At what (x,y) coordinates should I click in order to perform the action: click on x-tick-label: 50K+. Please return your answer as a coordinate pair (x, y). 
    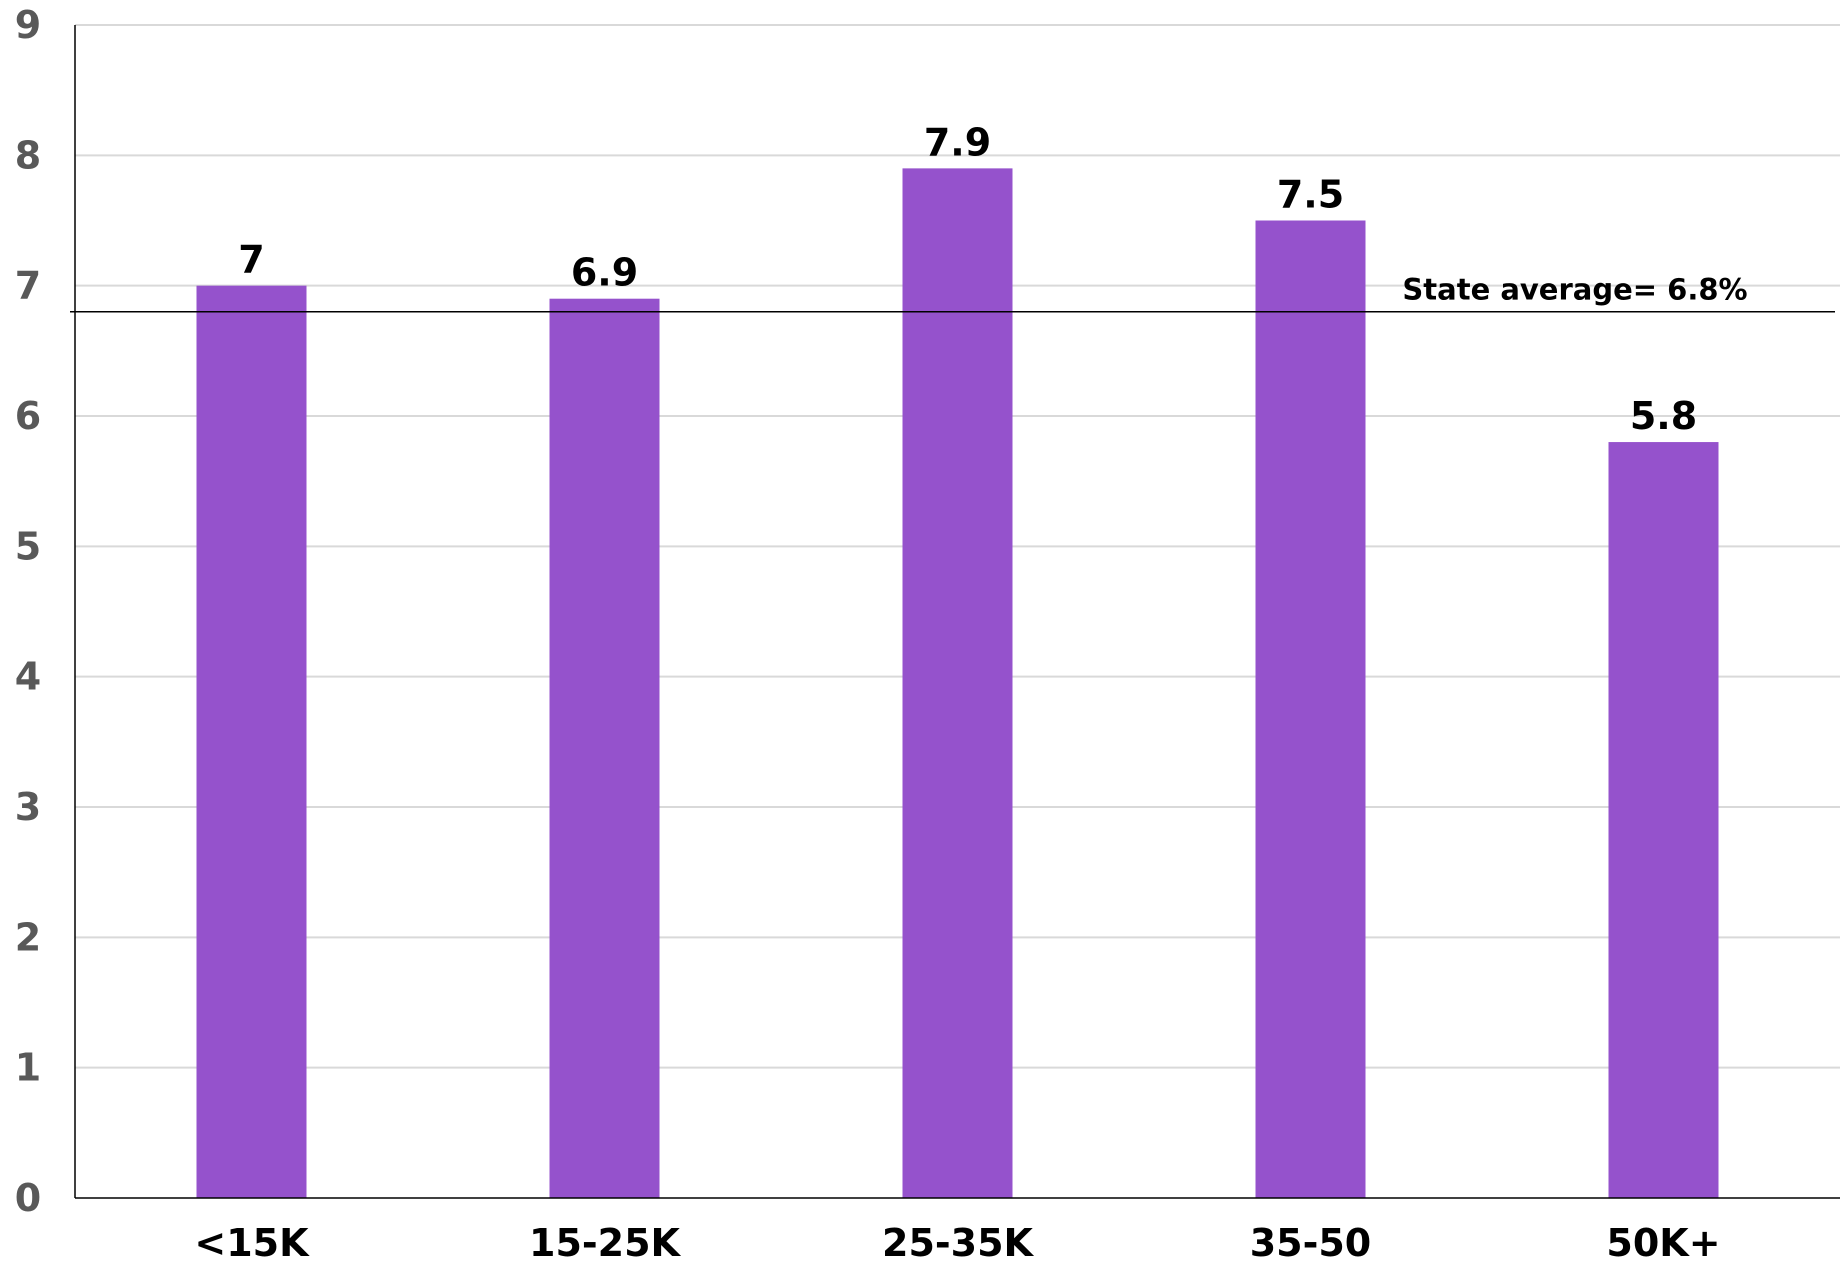
    Looking at the image, I should click on (1663, 1243).